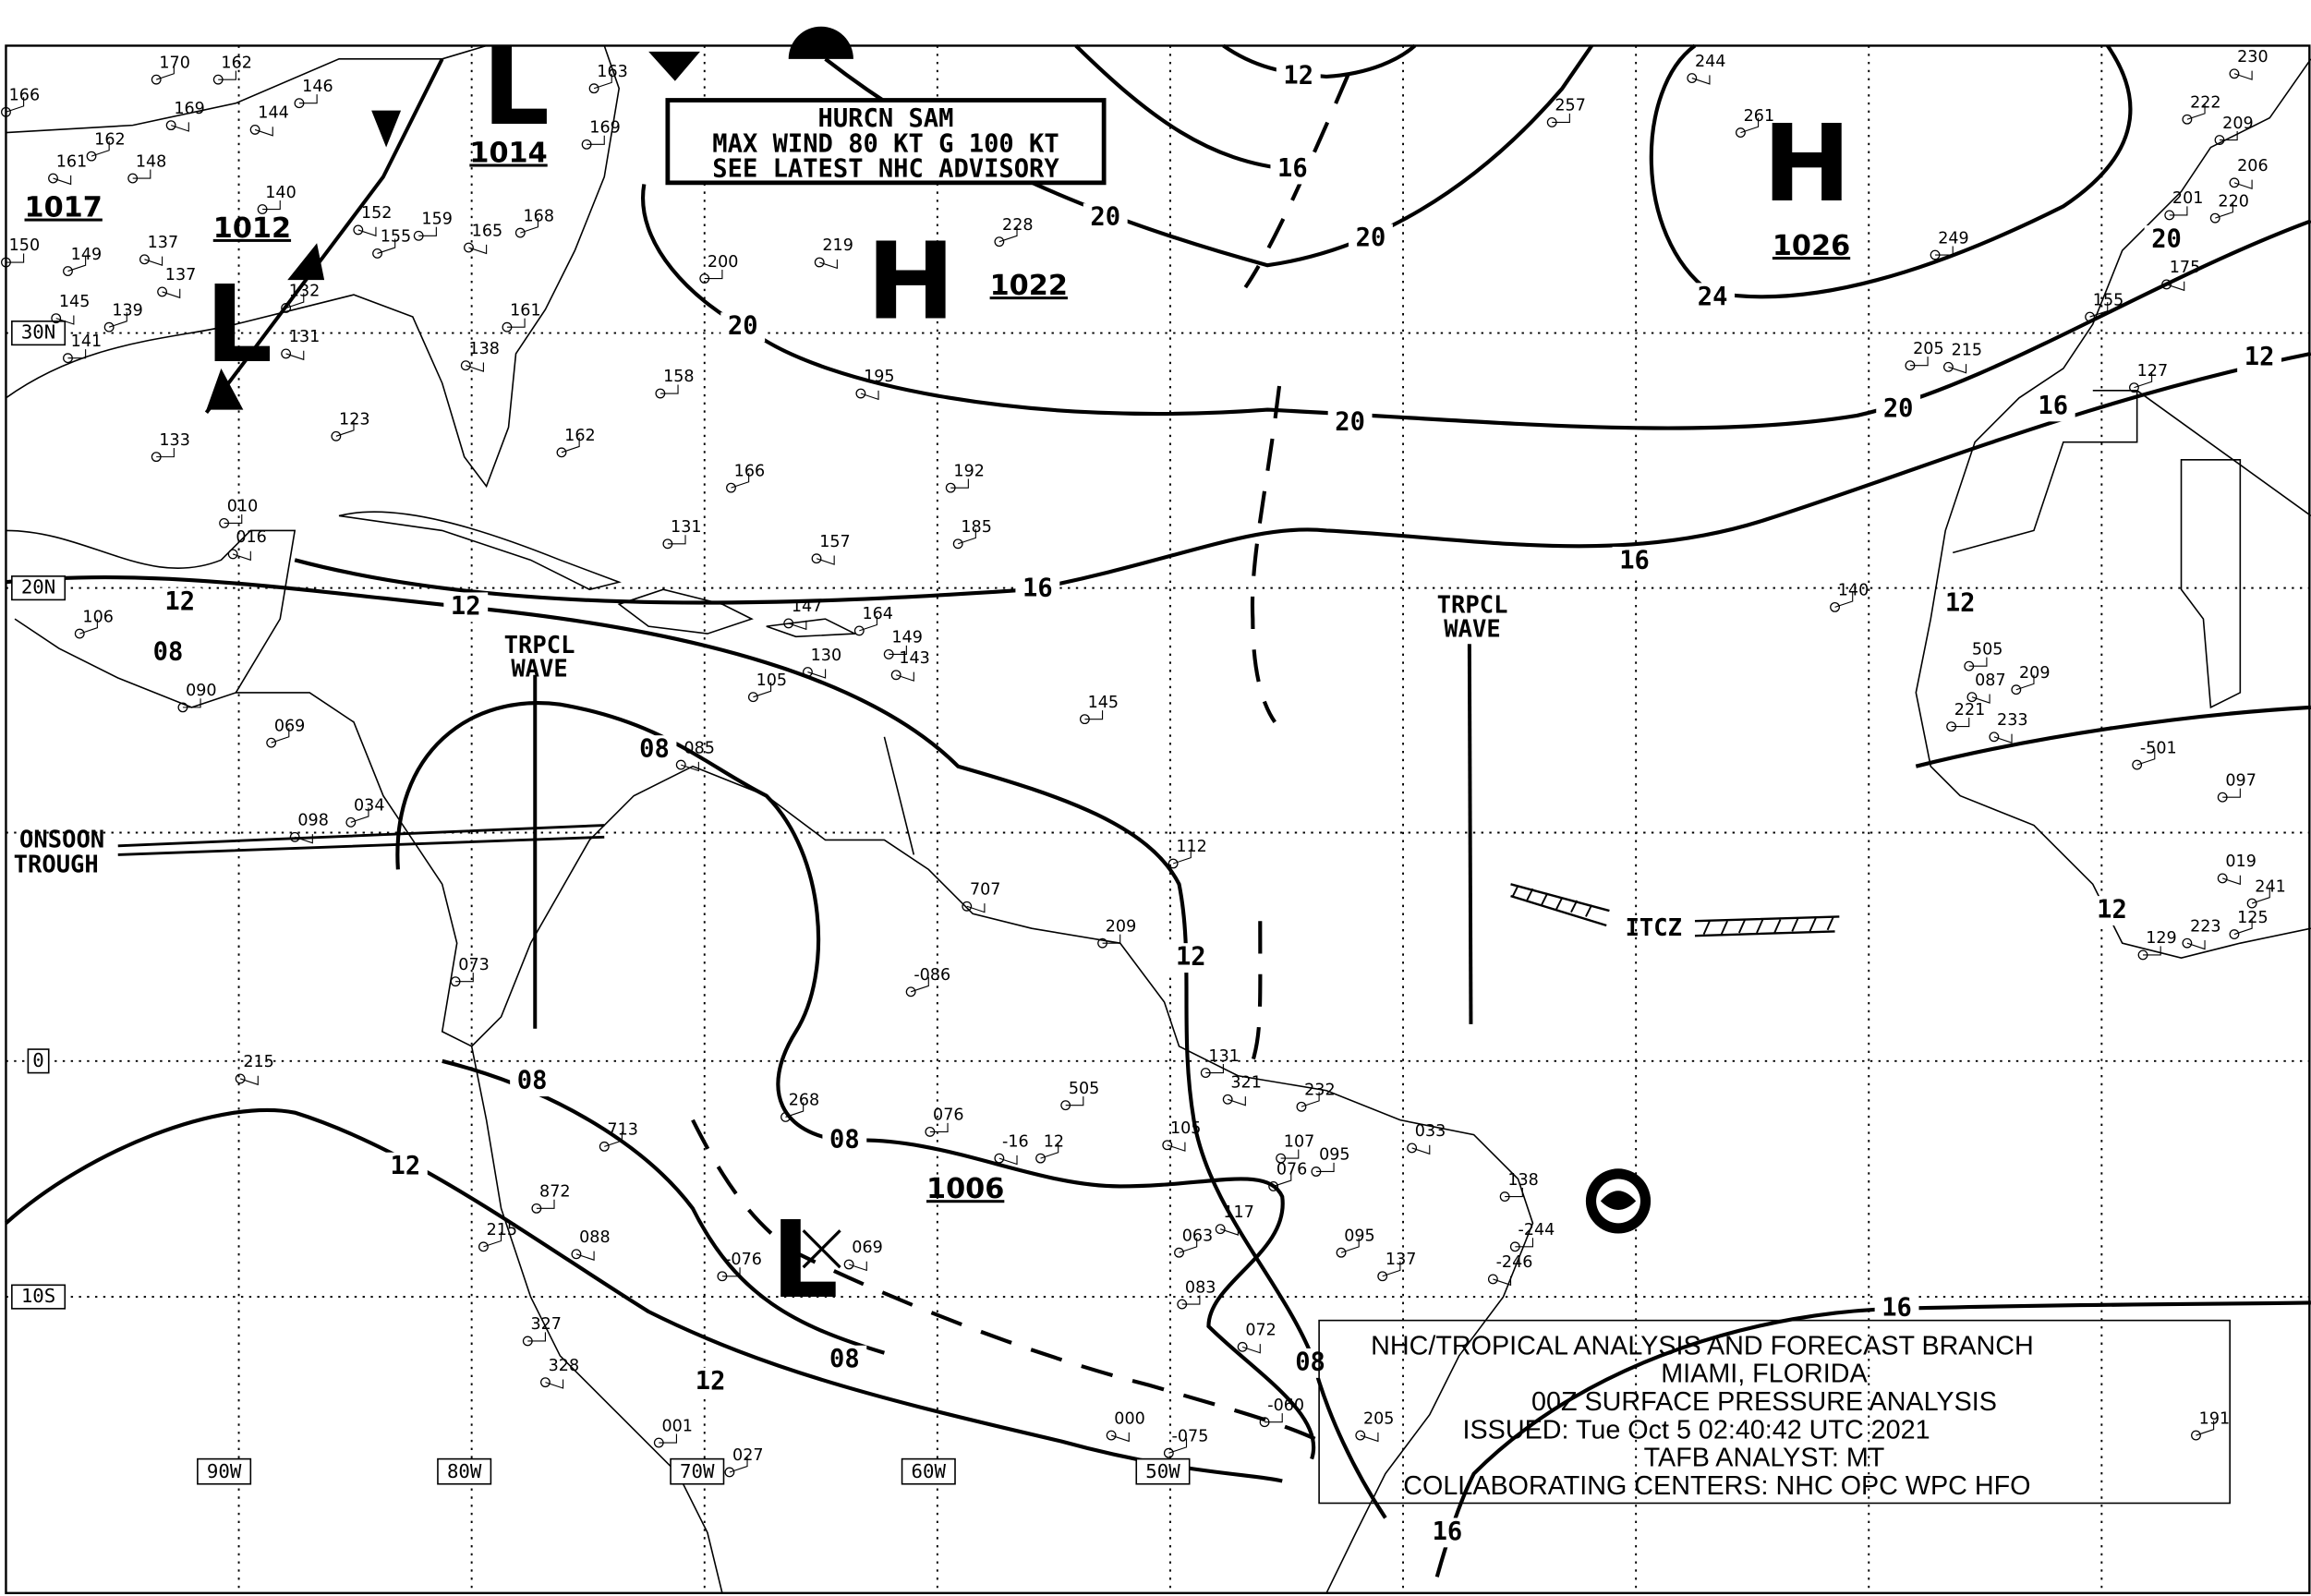 Image resolution: width=2311 pixels, height=1596 pixels. I want to click on svg-text: 70W, so click(697, 1471).